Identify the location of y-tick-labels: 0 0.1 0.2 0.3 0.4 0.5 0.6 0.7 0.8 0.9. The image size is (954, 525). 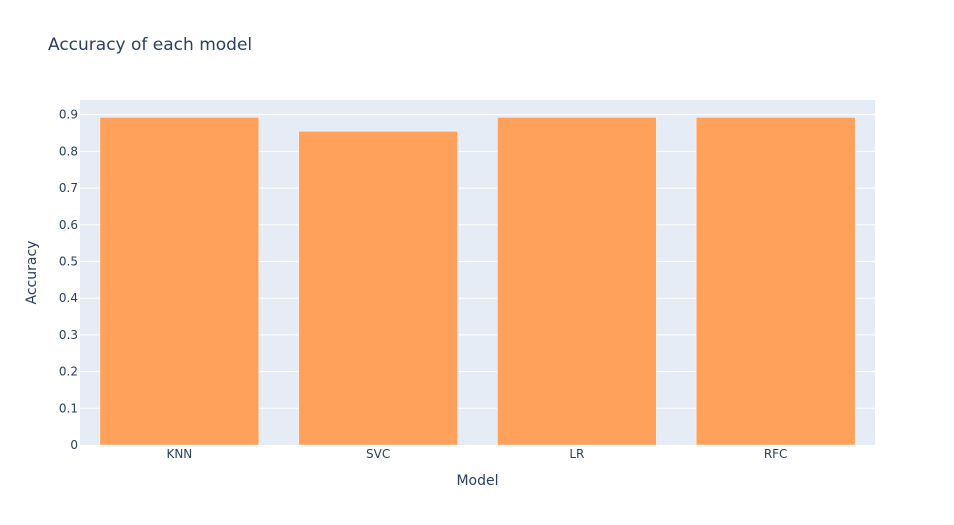
(68, 280).